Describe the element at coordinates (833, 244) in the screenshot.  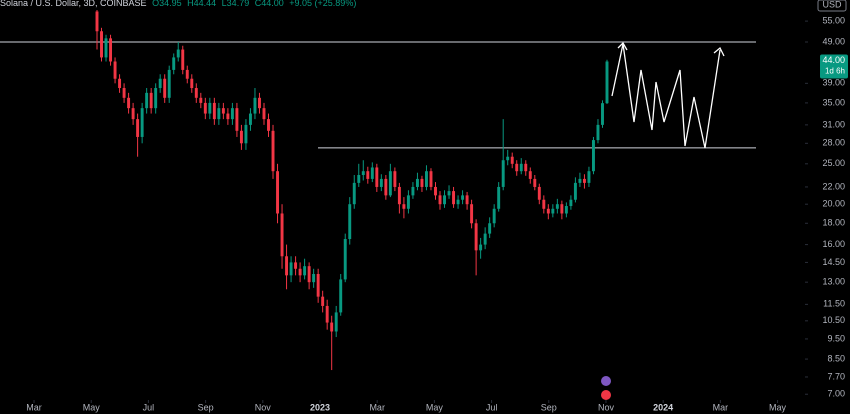
I see `y-tick-label: 16.00` at that location.